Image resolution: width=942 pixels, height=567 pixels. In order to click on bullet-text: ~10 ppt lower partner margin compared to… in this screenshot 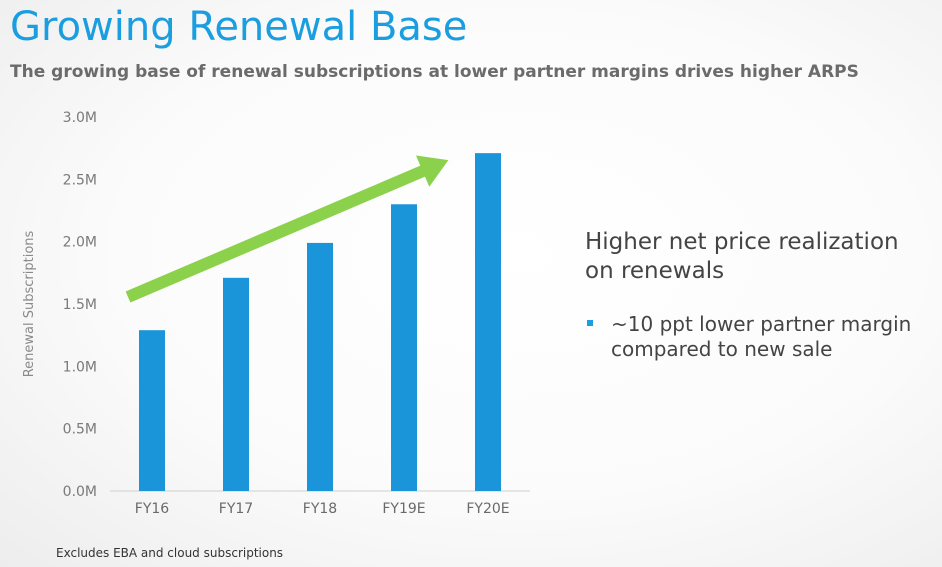, I will do `click(776, 337)`.